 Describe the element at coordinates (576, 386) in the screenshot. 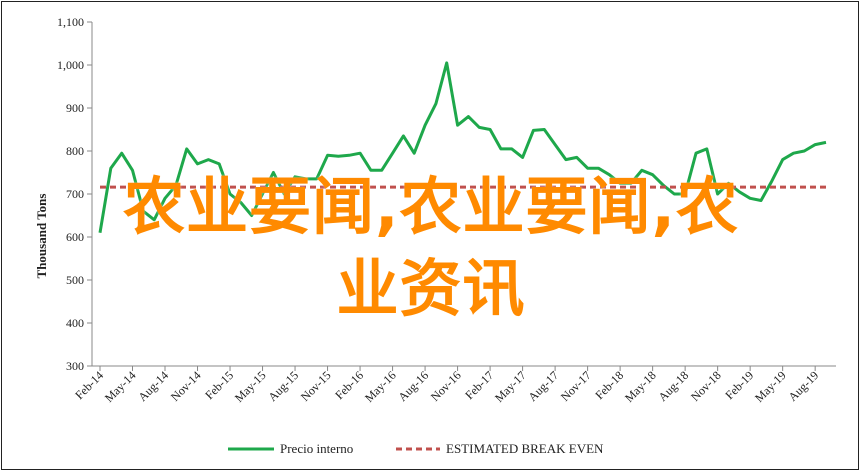

I see `x-tick-label: Nov-17` at that location.